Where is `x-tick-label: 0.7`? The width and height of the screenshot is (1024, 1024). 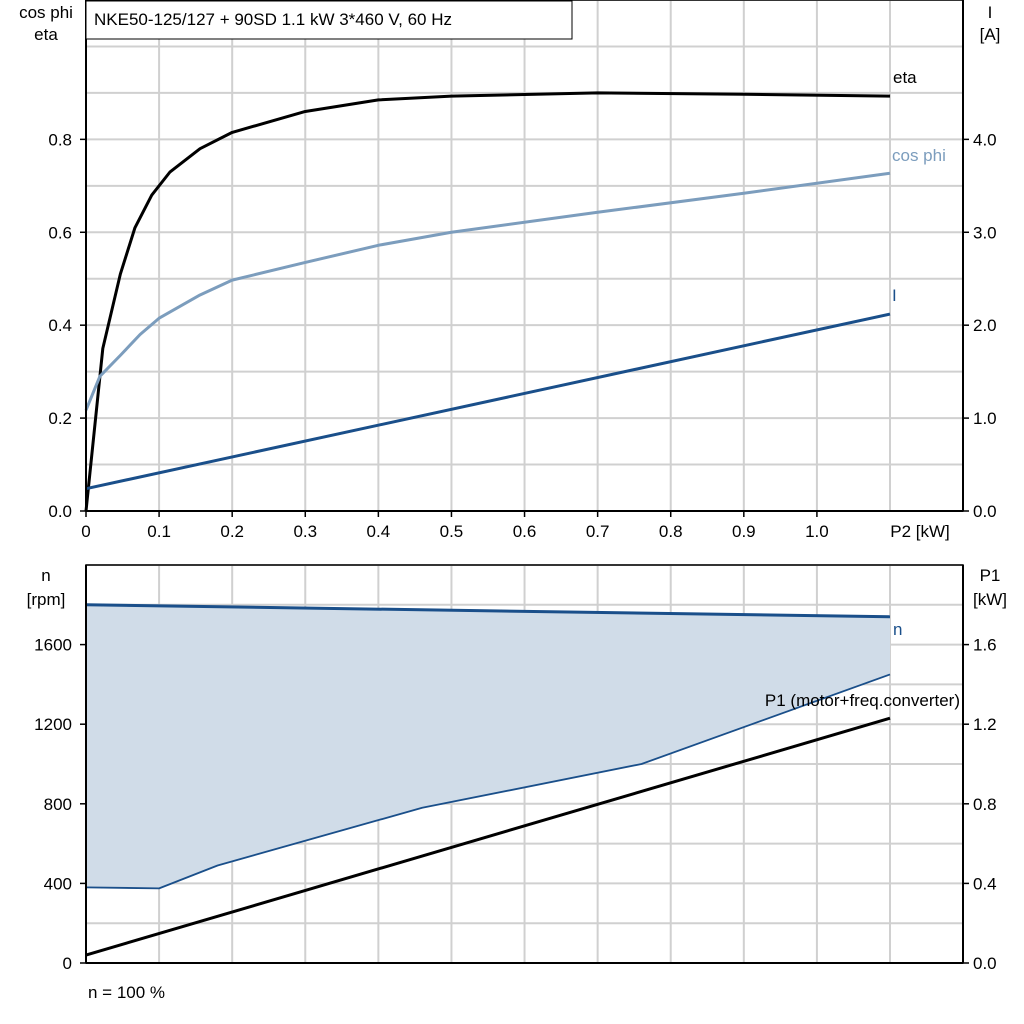
x-tick-label: 0.7 is located at coordinates (598, 531).